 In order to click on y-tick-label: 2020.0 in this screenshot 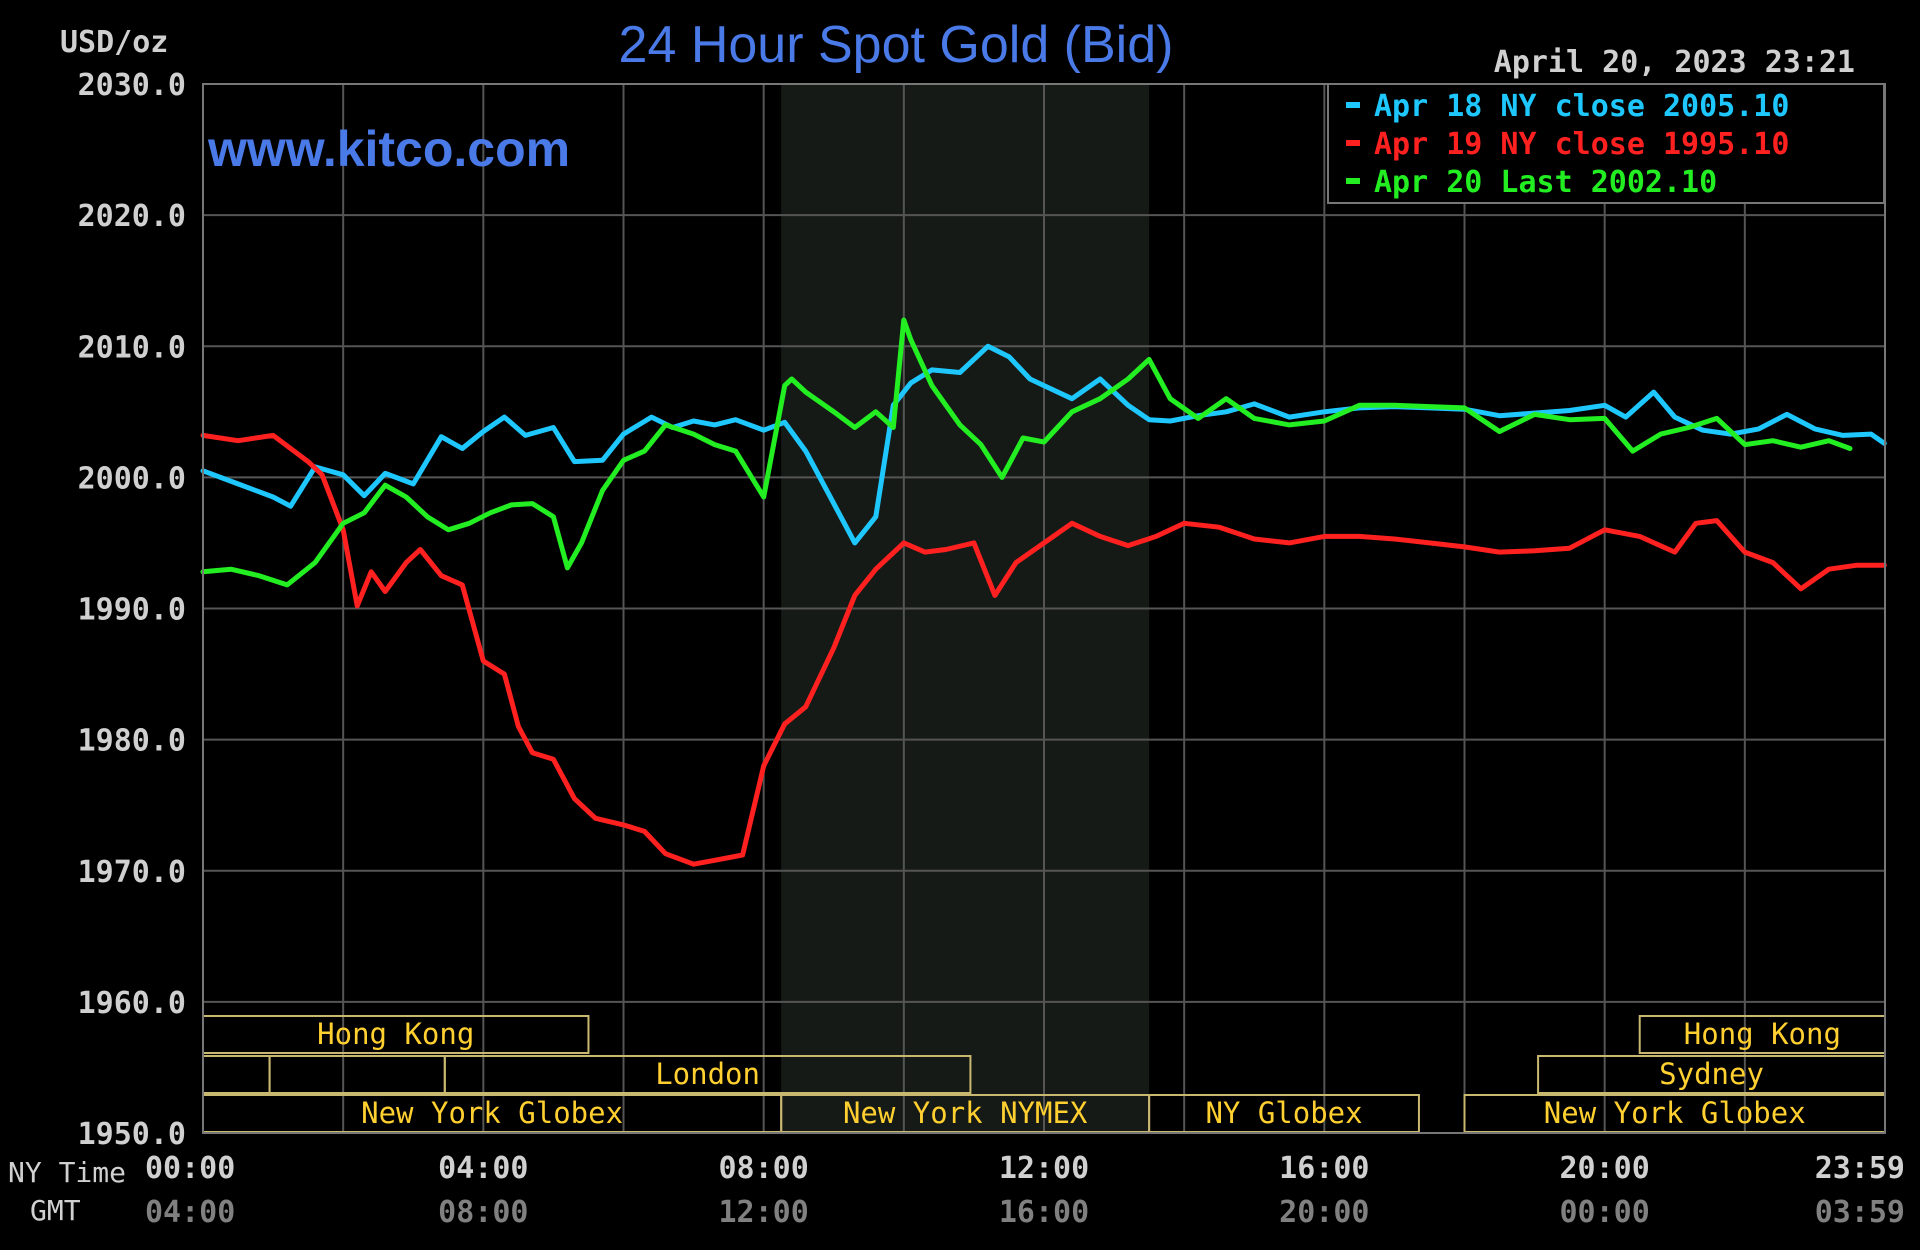, I will do `click(132, 216)`.